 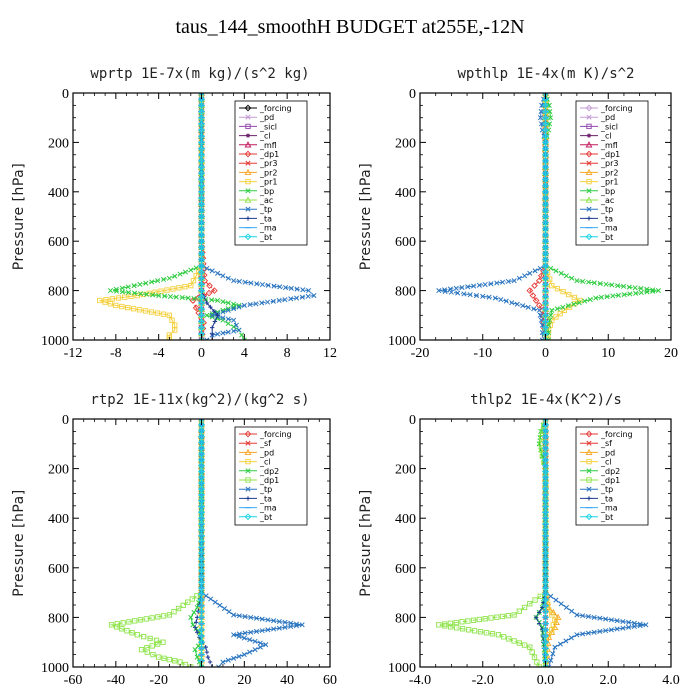 What do you see at coordinates (58, 569) in the screenshot?
I see `y-tick-label: 600` at bounding box center [58, 569].